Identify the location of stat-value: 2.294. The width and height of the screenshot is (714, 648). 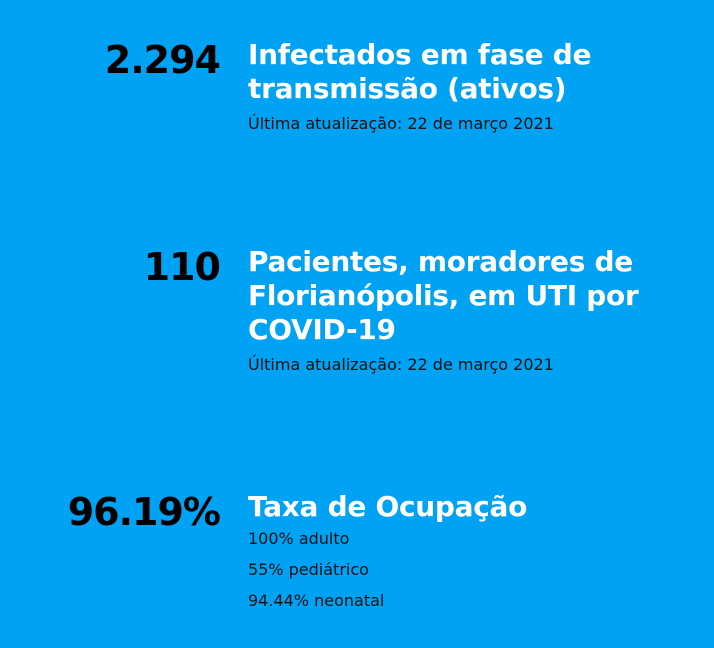
(162, 60).